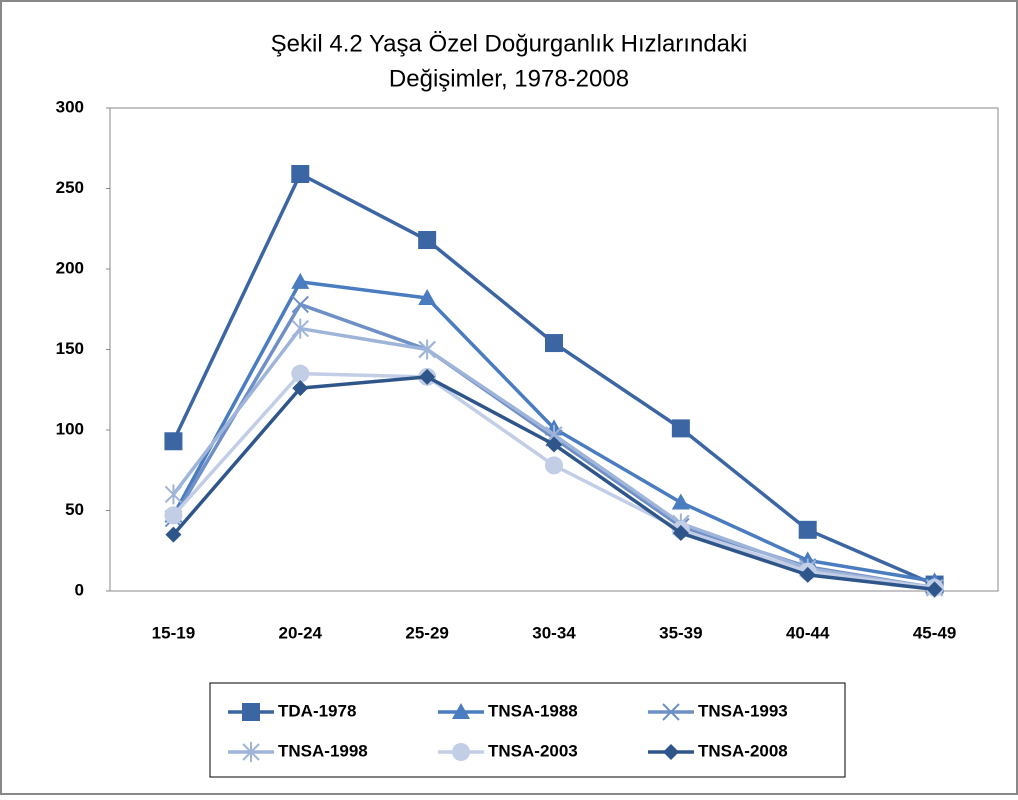 The image size is (1018, 800). What do you see at coordinates (70, 267) in the screenshot?
I see `y-tick-label: 200` at bounding box center [70, 267].